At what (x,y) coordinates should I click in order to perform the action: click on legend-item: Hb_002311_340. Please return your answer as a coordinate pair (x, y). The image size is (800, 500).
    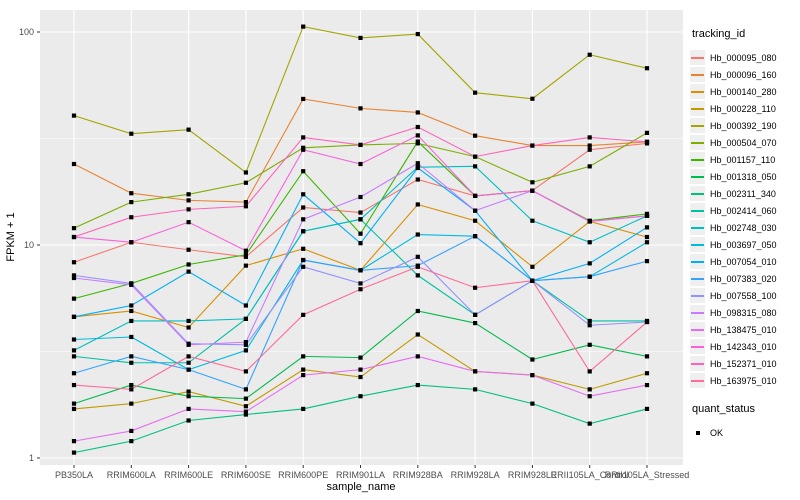
    Looking at the image, I should click on (745, 193).